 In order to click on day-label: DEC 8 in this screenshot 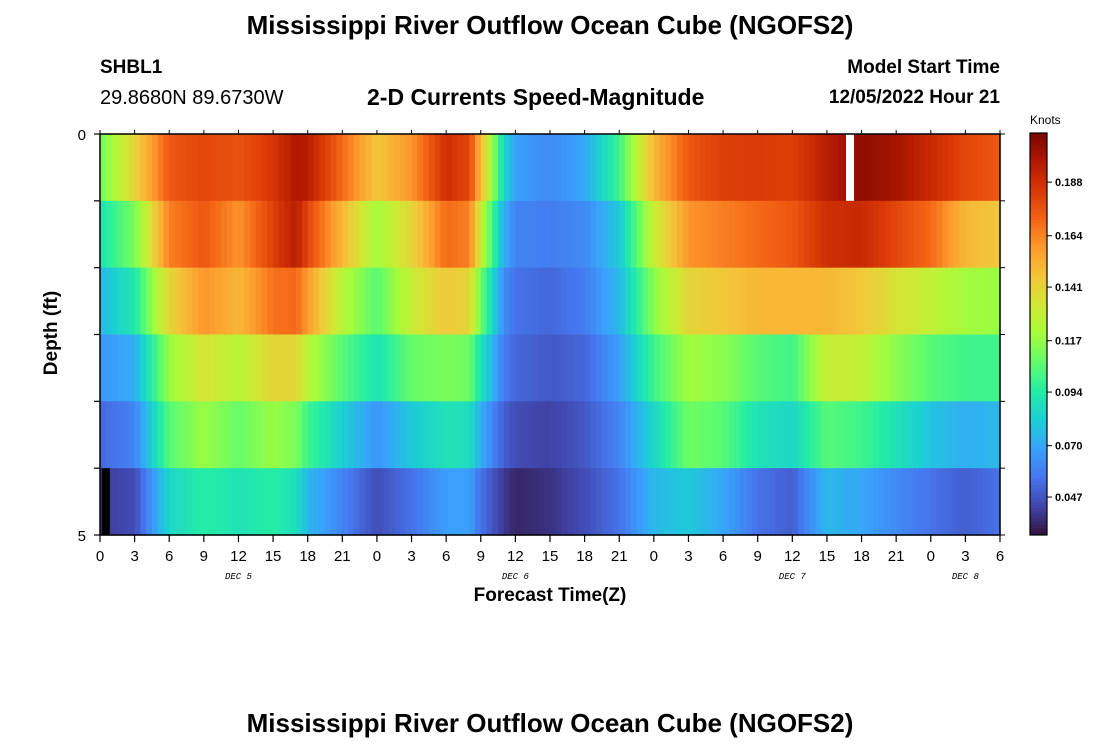, I will do `click(966, 577)`.